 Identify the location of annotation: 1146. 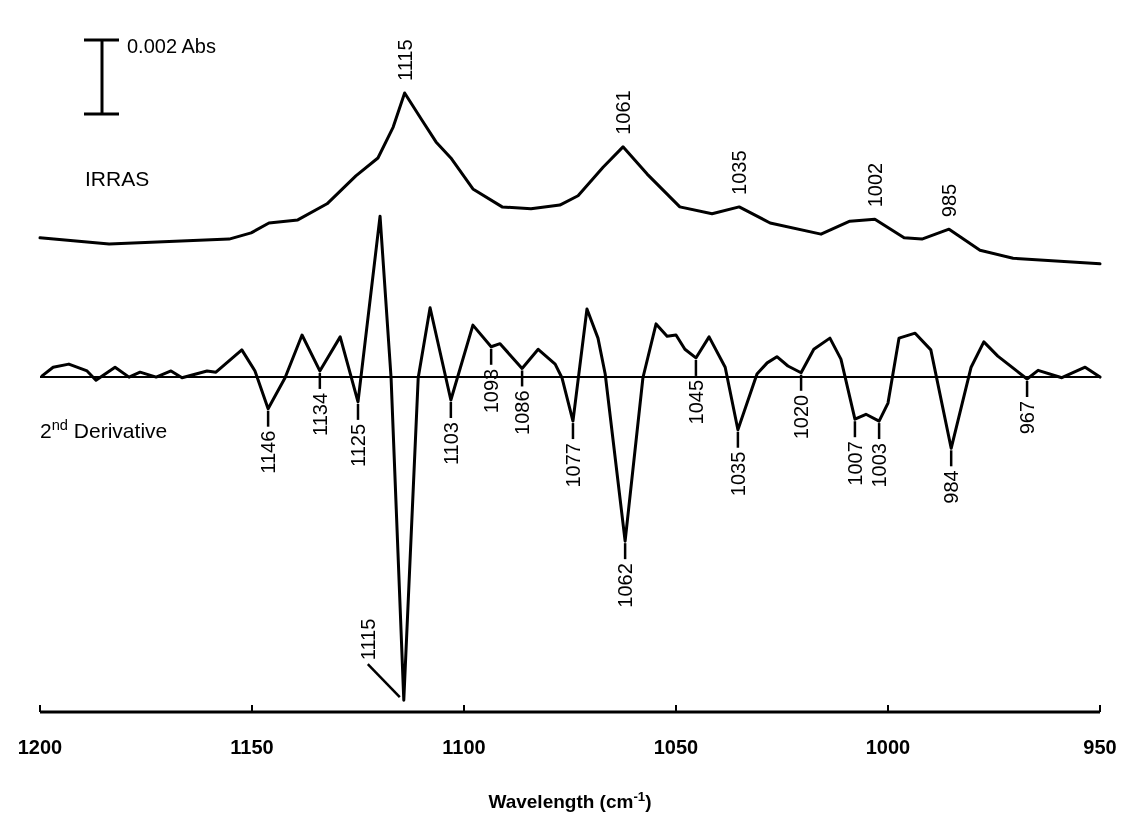
(268, 452).